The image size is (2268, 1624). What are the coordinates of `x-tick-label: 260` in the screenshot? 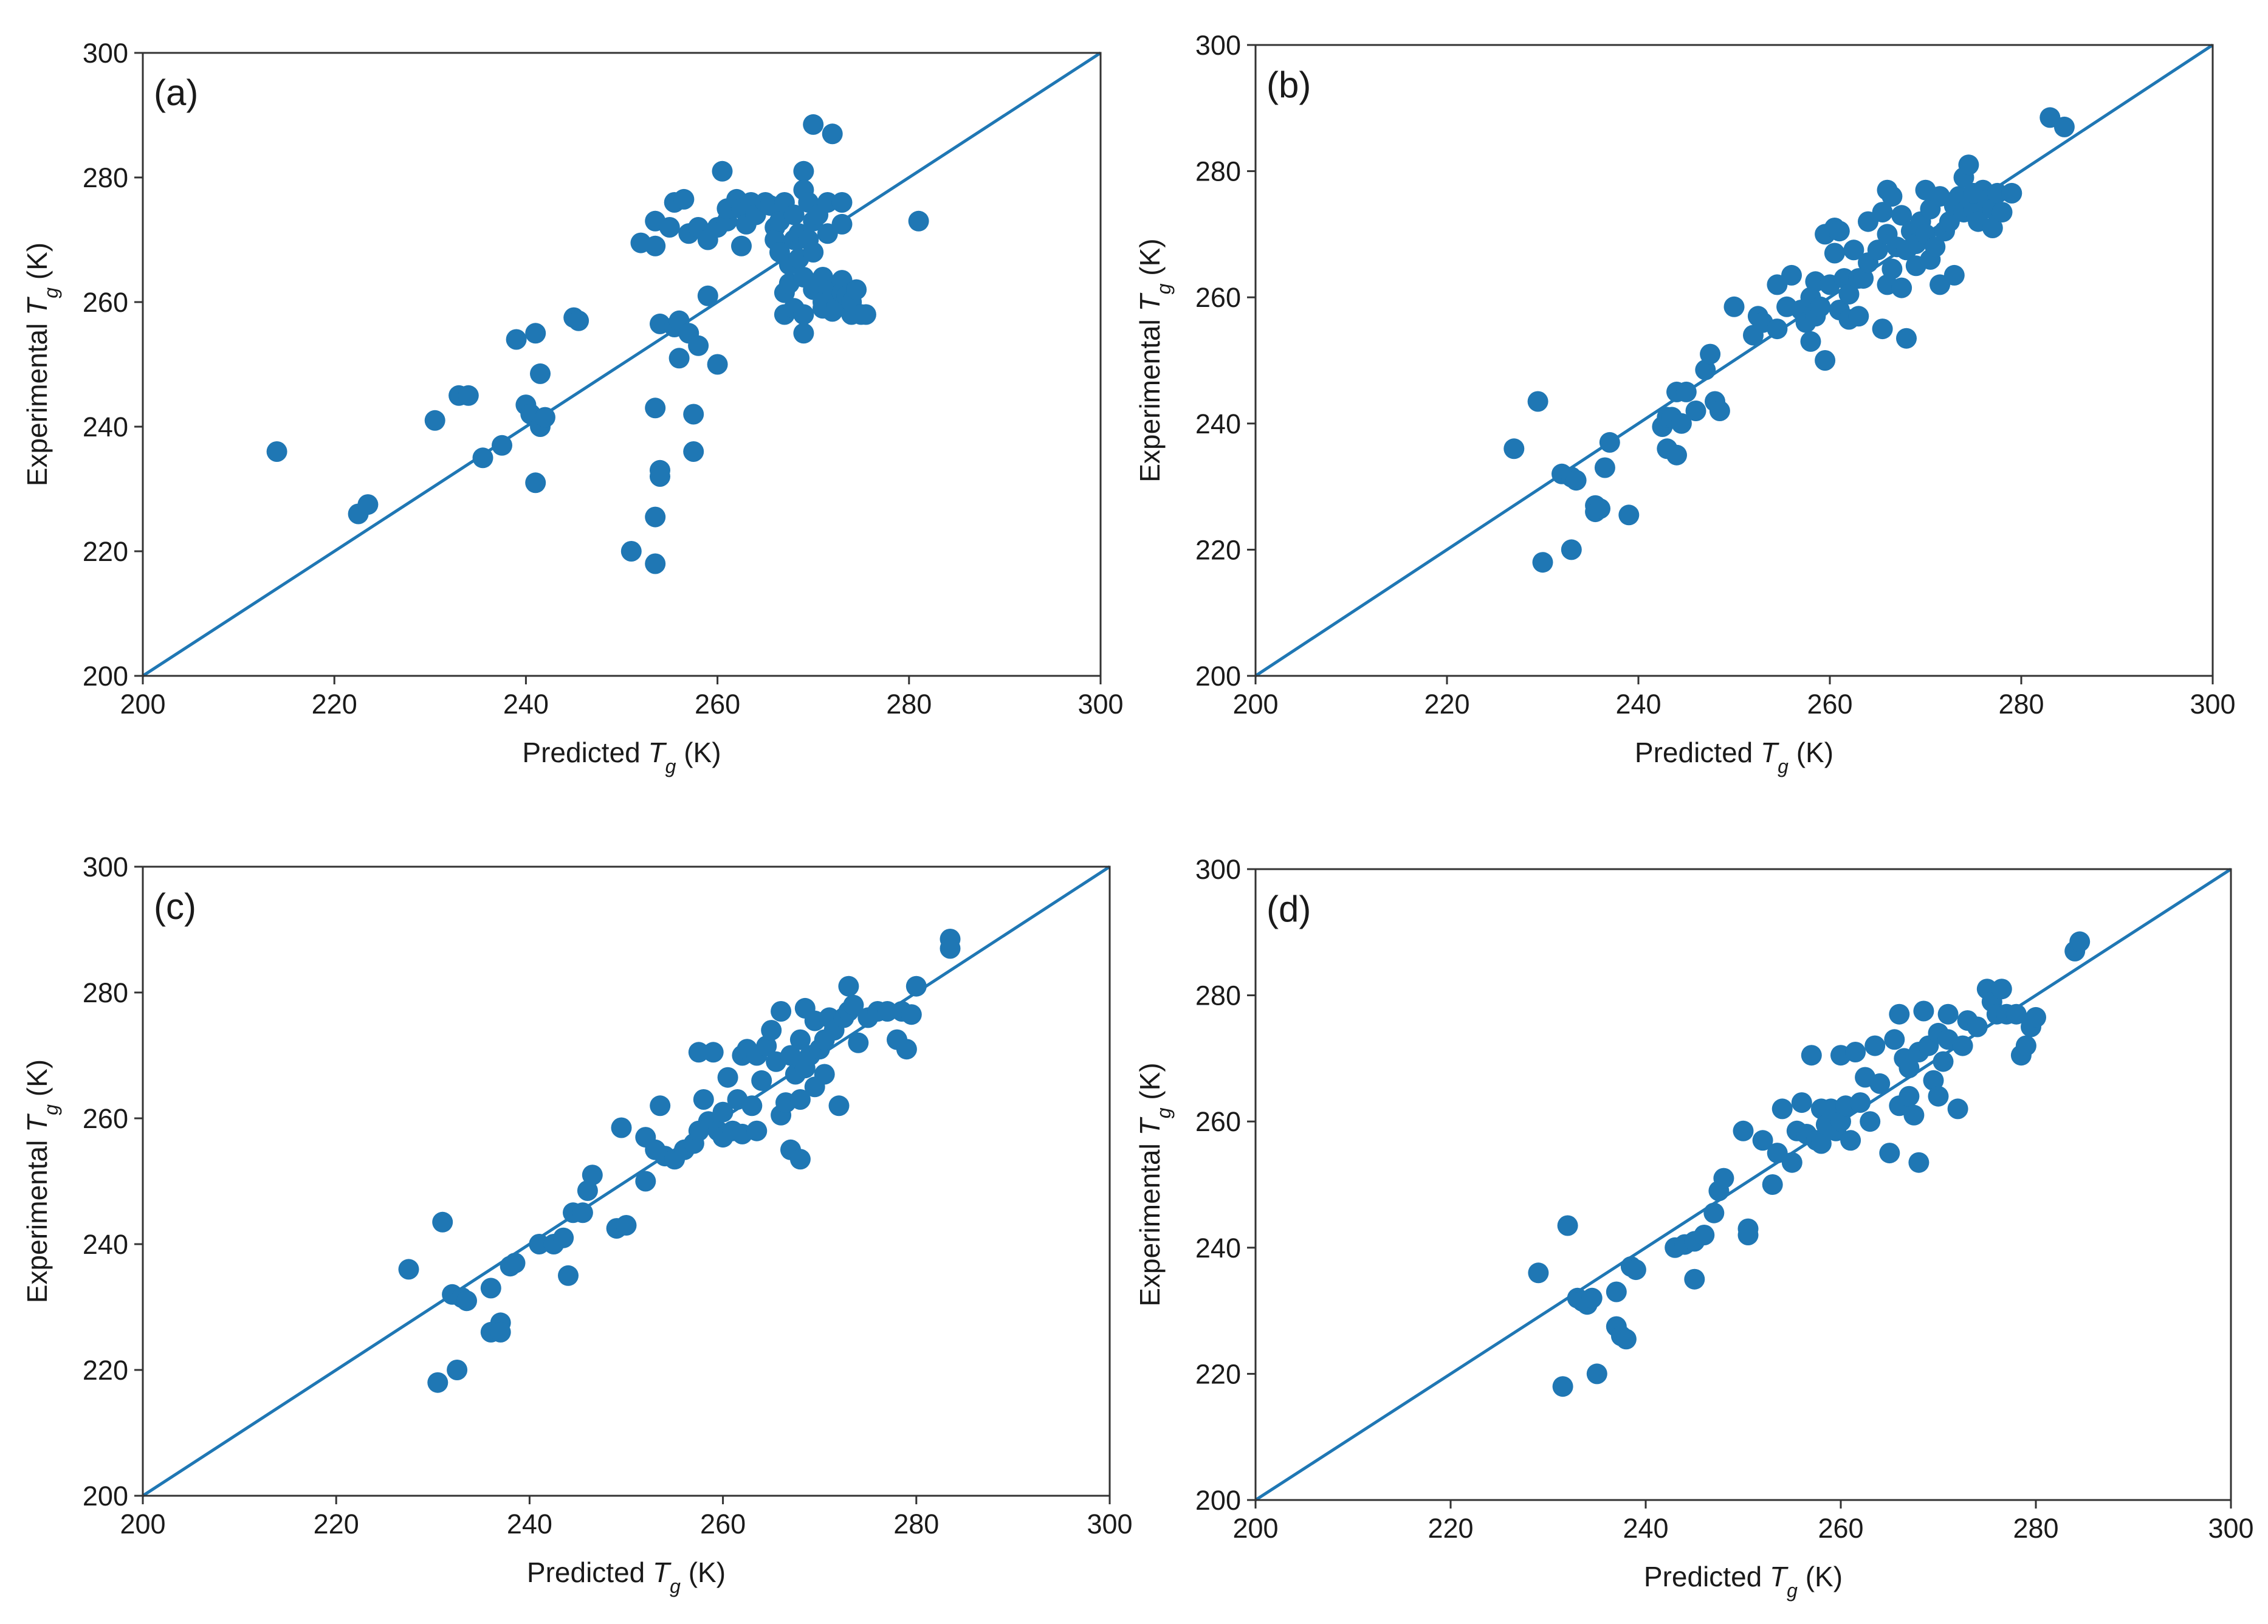 It's located at (1841, 1528).